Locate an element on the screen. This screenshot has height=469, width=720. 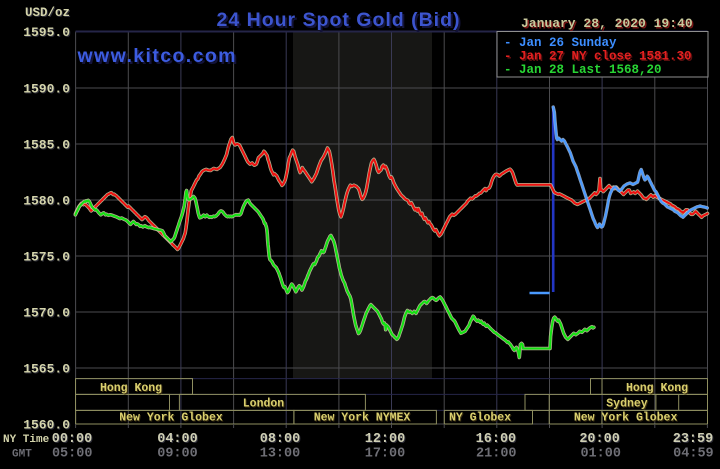
svg-text: 04:00 is located at coordinates (177, 439).